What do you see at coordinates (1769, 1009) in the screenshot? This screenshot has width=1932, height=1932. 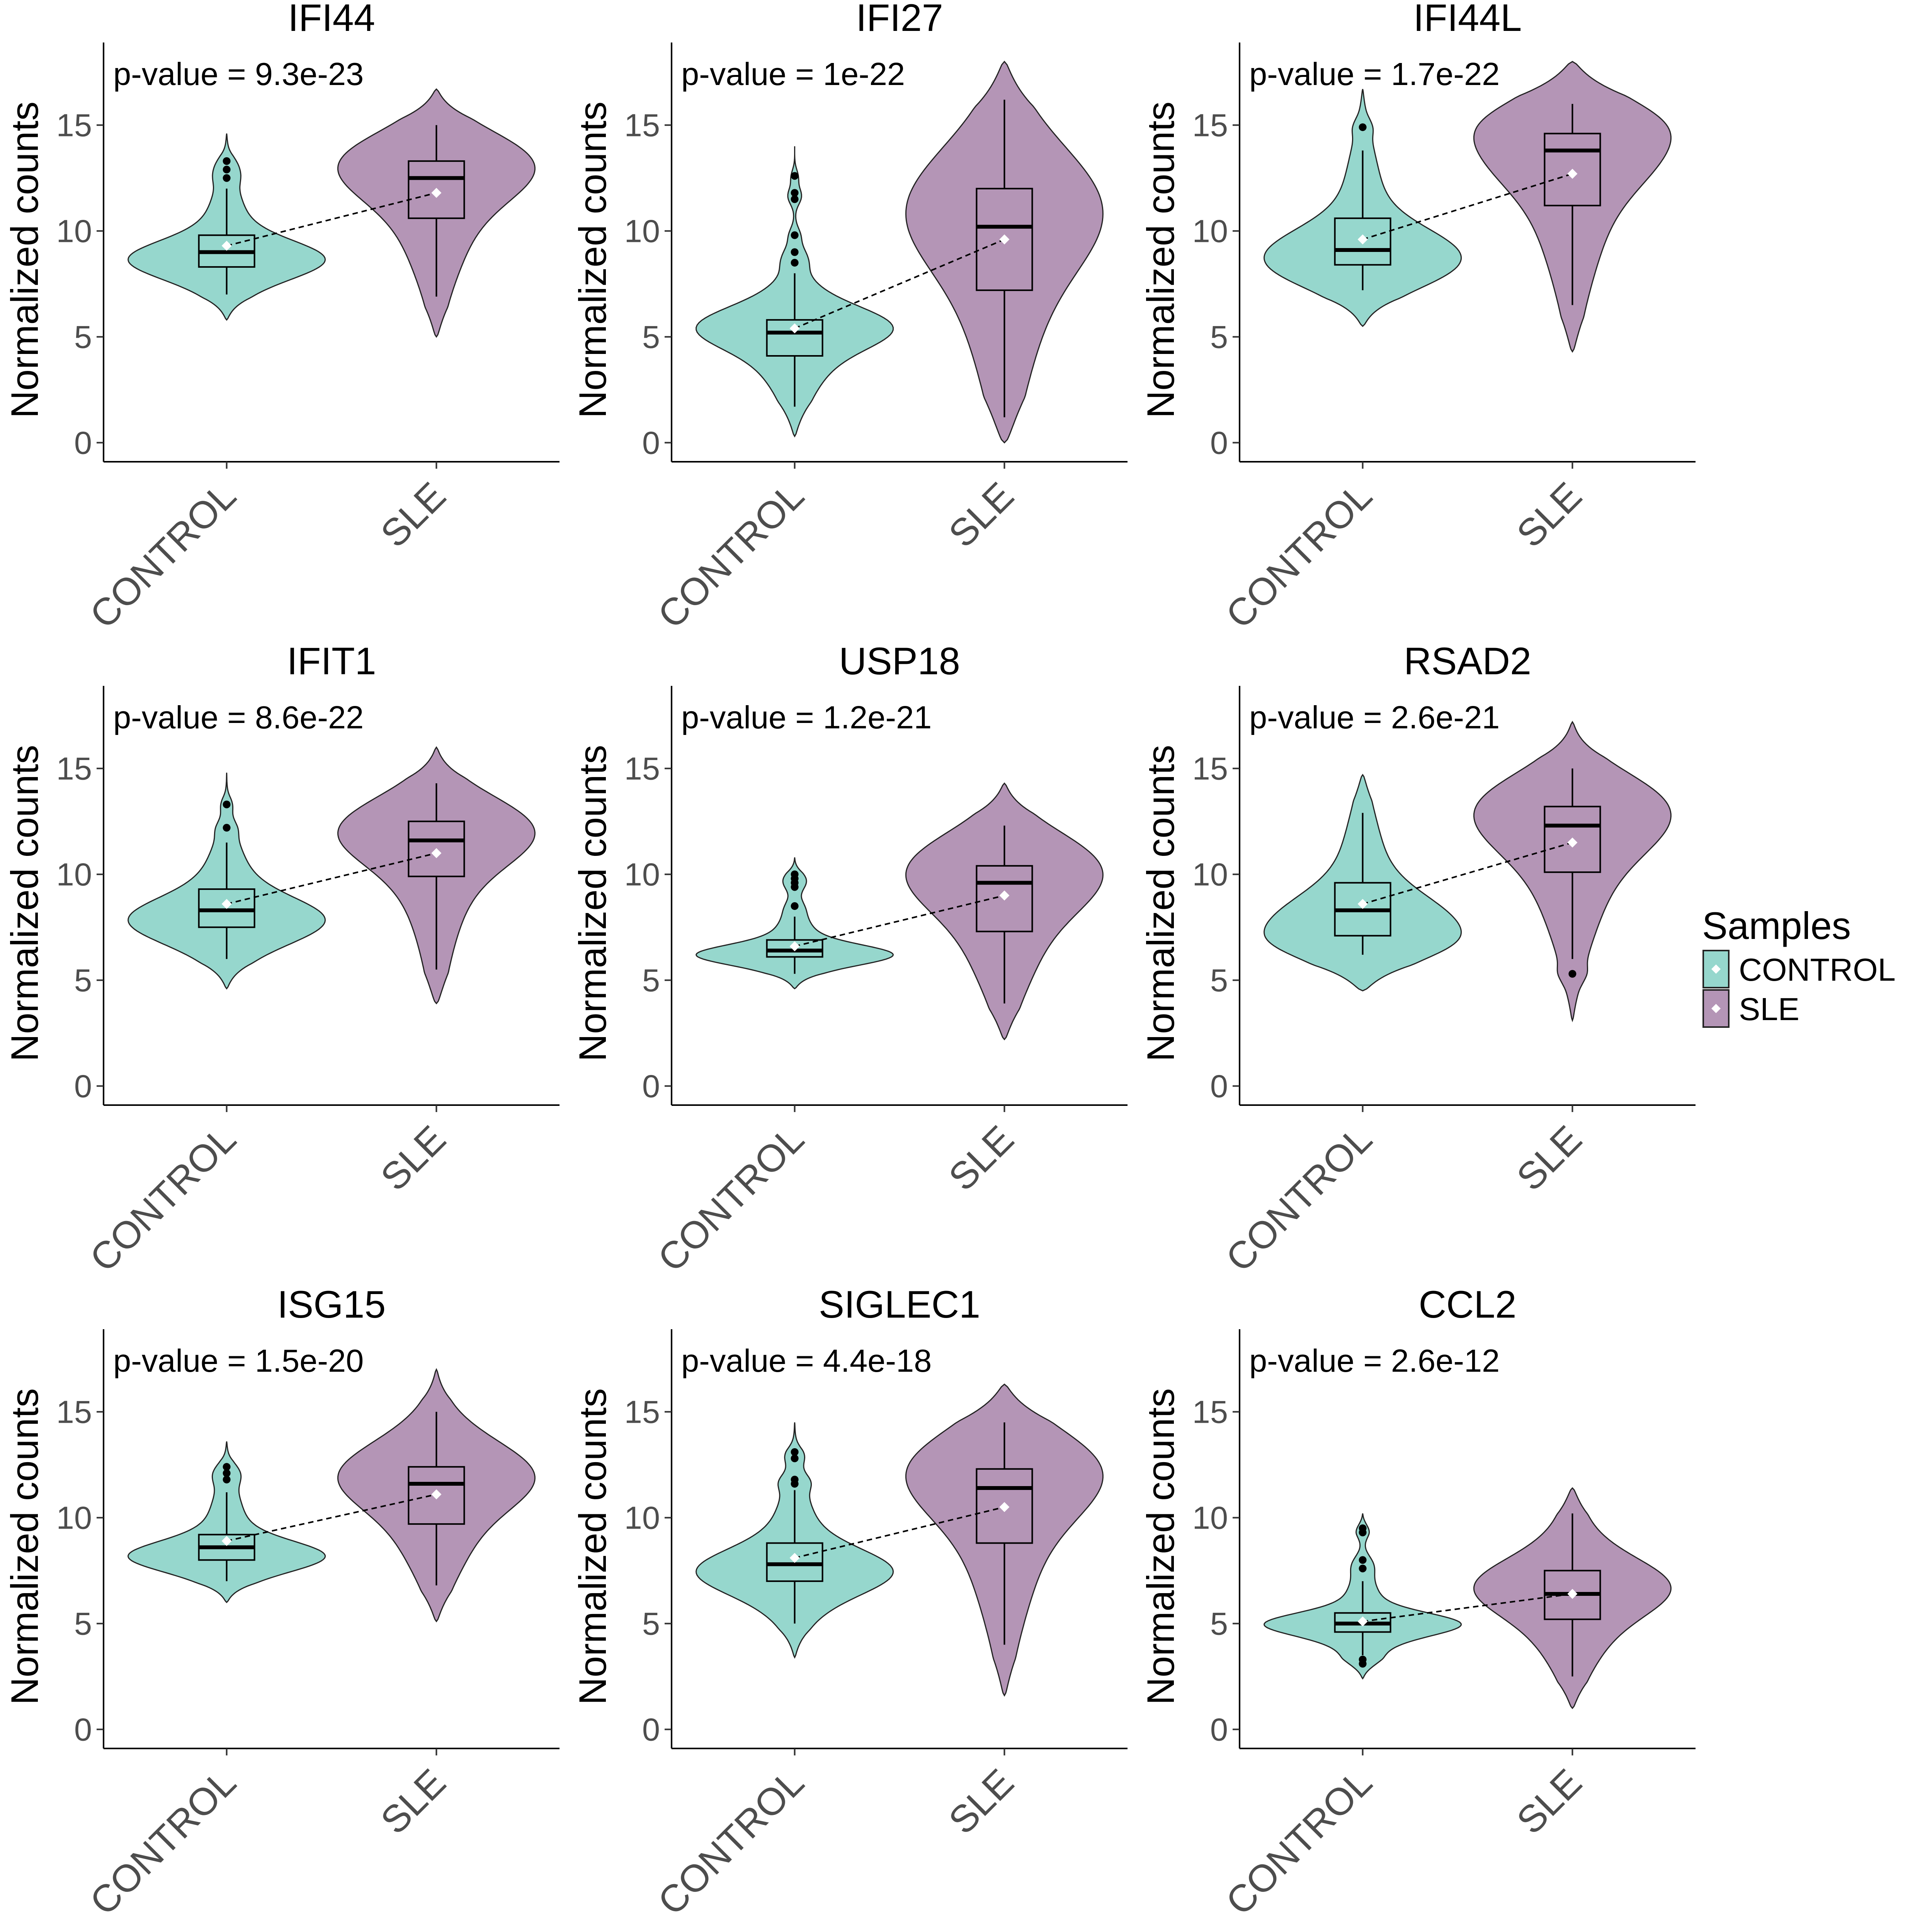 I see `legend-label-sle: SLE` at bounding box center [1769, 1009].